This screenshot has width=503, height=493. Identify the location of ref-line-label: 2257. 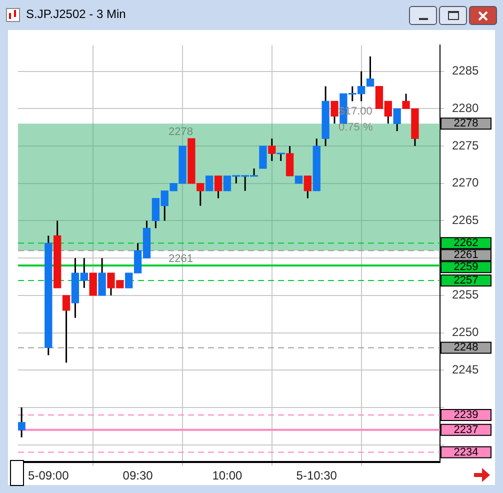
(466, 280).